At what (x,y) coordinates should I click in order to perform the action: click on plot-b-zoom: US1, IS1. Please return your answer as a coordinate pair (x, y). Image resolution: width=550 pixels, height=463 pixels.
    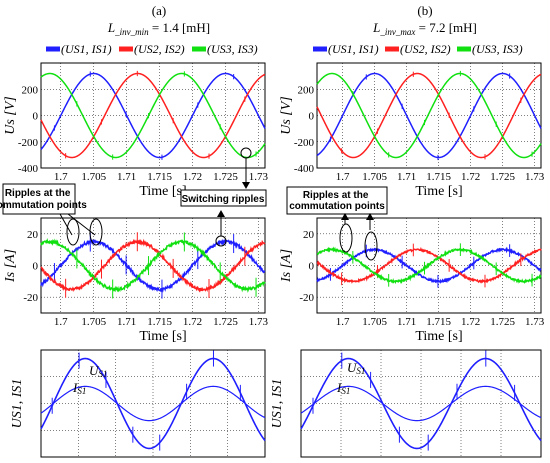
    Looking at the image, I should click on (405, 403).